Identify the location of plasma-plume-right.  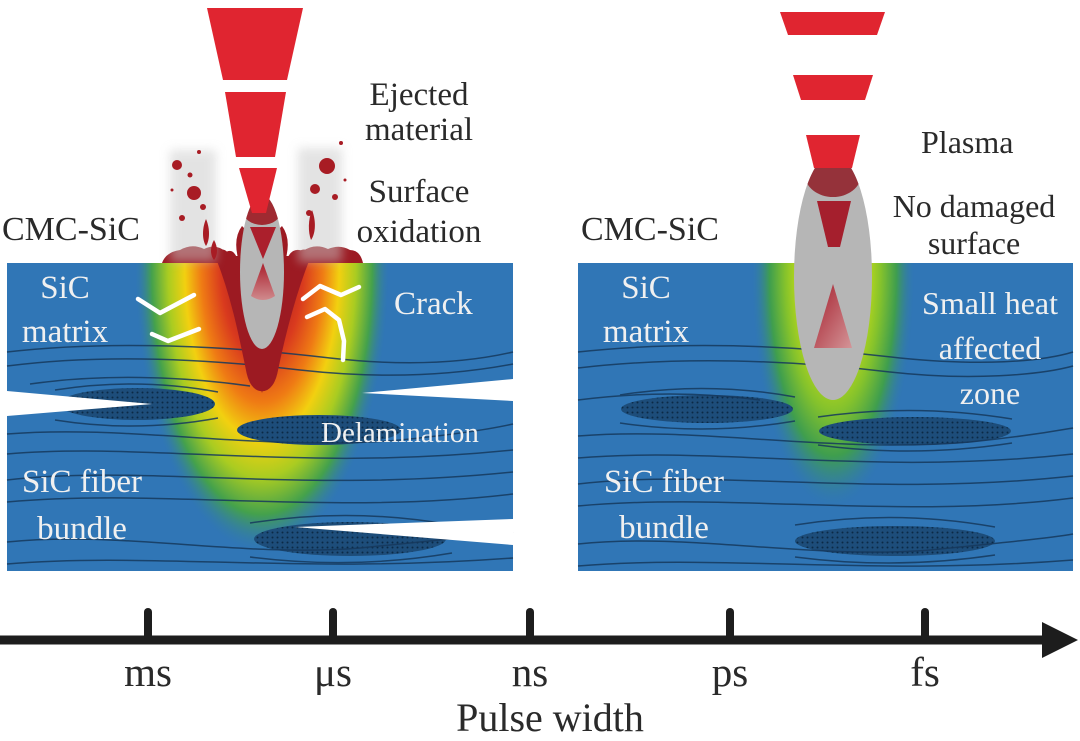
(833, 277).